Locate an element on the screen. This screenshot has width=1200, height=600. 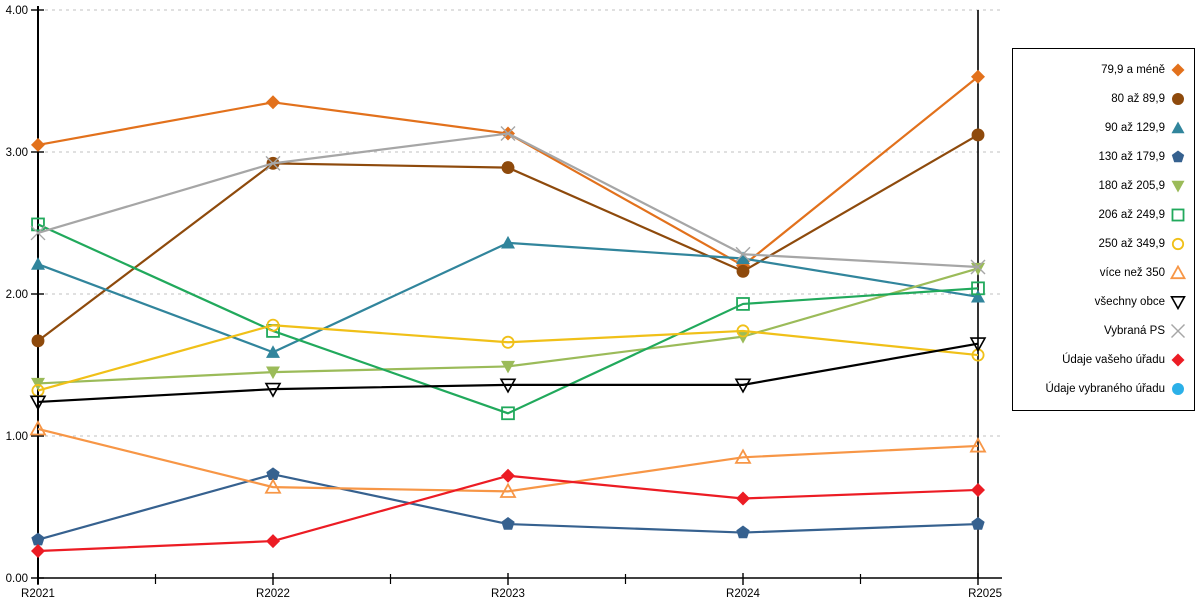
y-axis-label: 4.00 is located at coordinates (17, 11).